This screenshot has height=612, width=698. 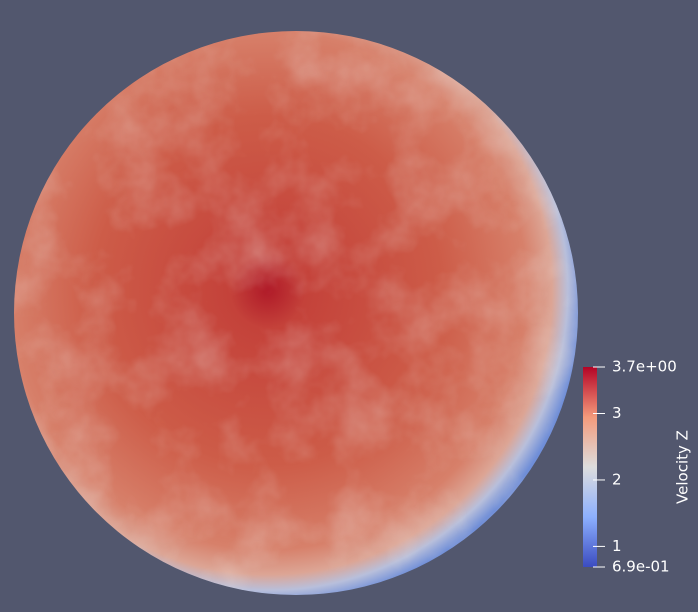 I want to click on color-legend-title: Velocity Z, so click(x=683, y=467).